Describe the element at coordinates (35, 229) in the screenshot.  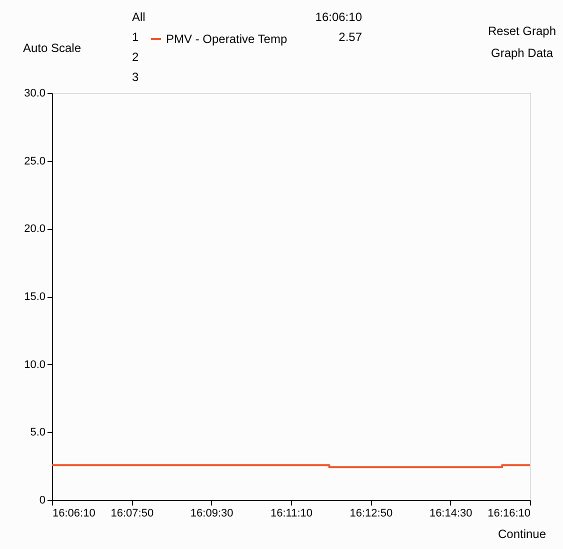
I see `y-tick-label: 20.0` at that location.